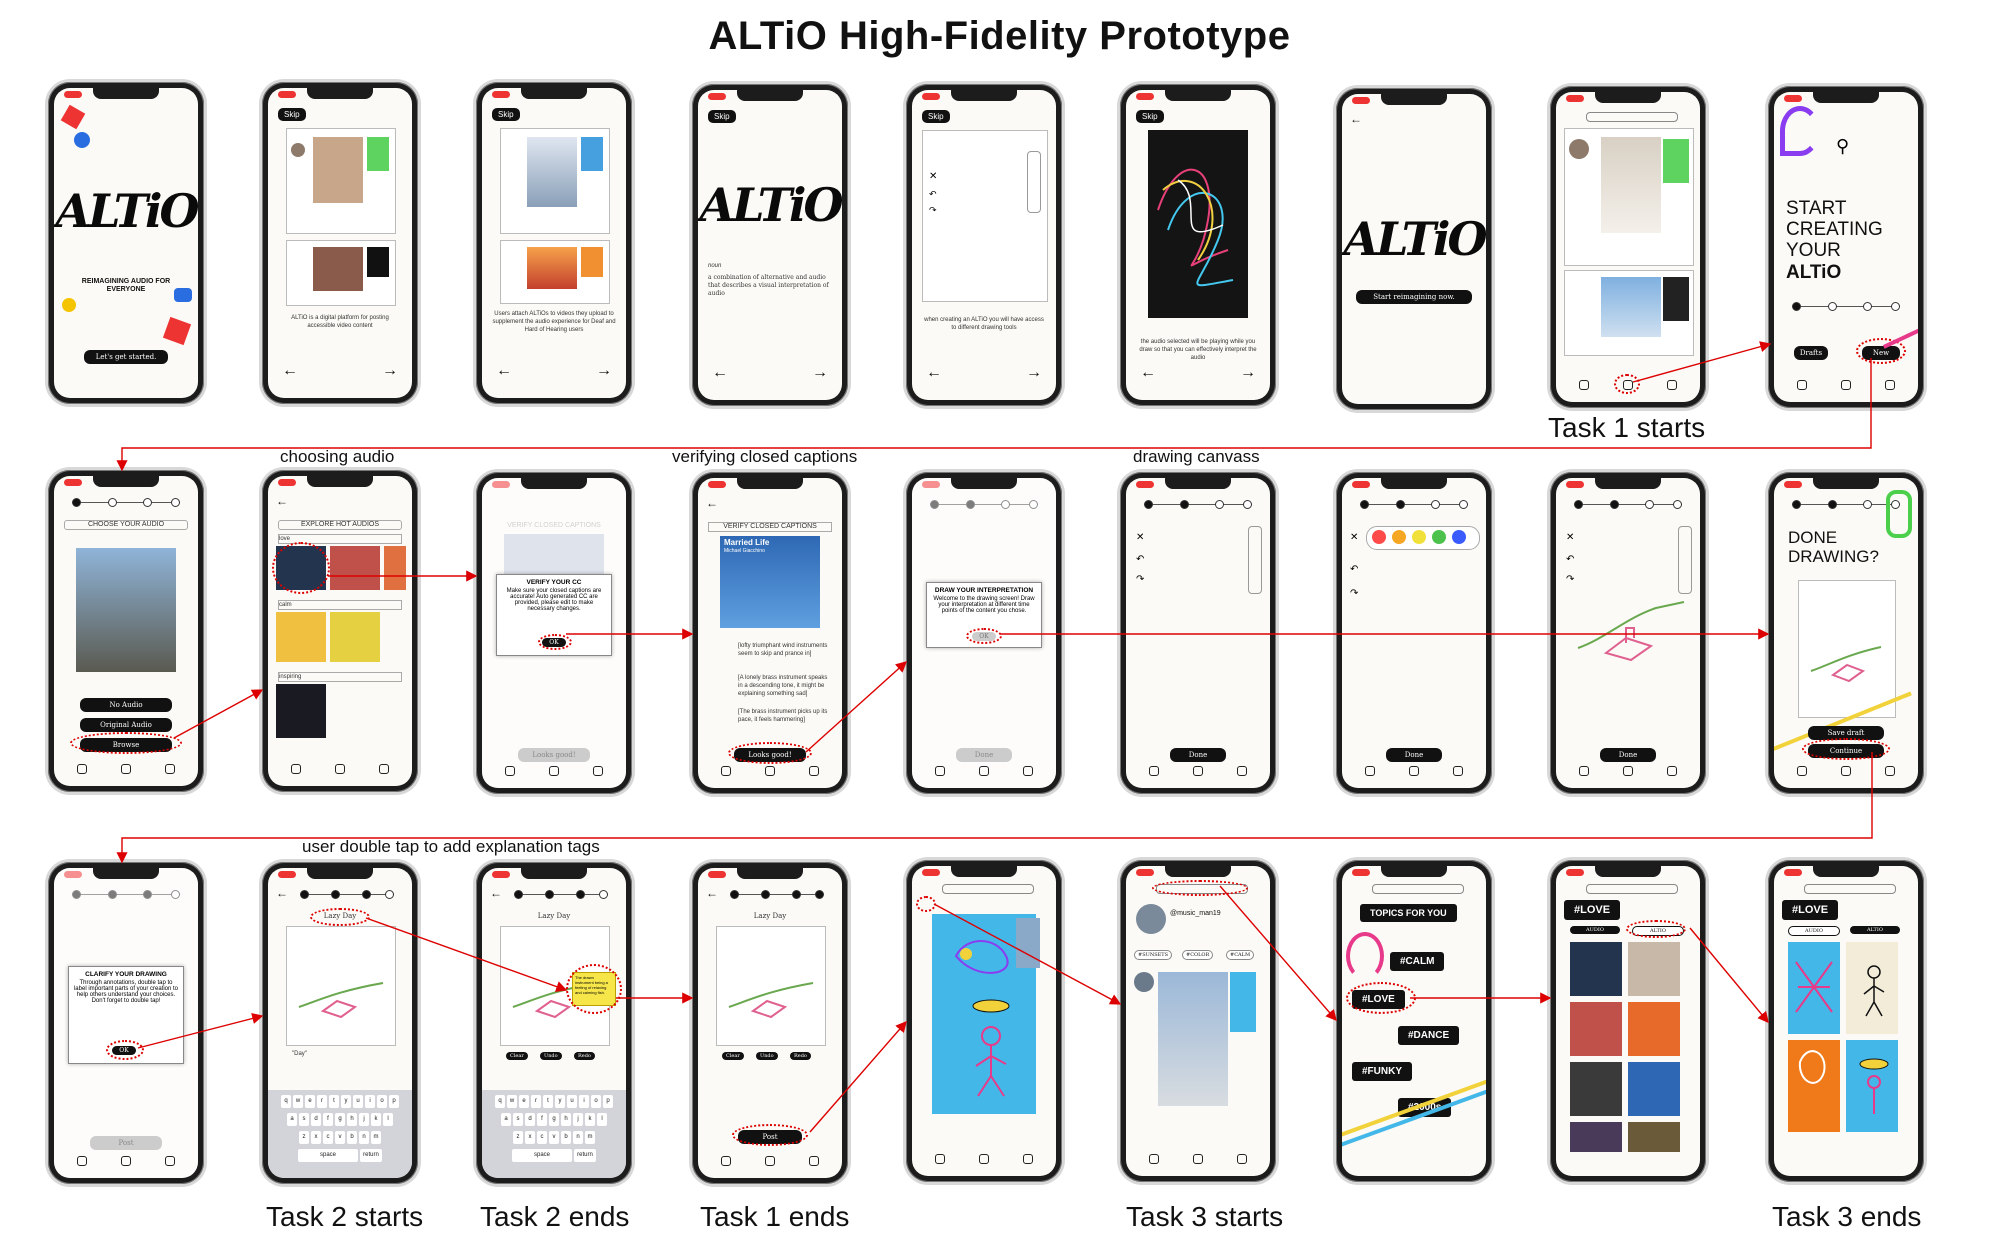 The width and height of the screenshot is (1999, 1246). Describe the element at coordinates (530, 1137) in the screenshot. I see `key-x: x` at that location.